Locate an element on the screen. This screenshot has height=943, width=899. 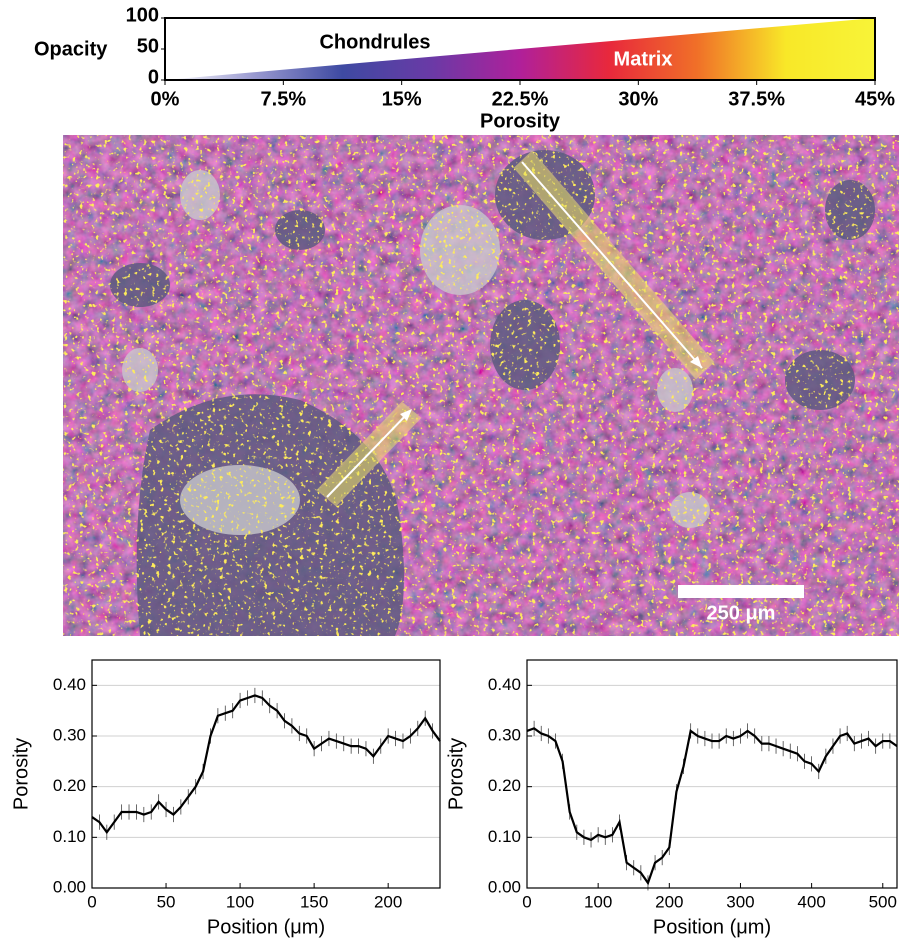
x-tick-label: 300 is located at coordinates (740, 901).